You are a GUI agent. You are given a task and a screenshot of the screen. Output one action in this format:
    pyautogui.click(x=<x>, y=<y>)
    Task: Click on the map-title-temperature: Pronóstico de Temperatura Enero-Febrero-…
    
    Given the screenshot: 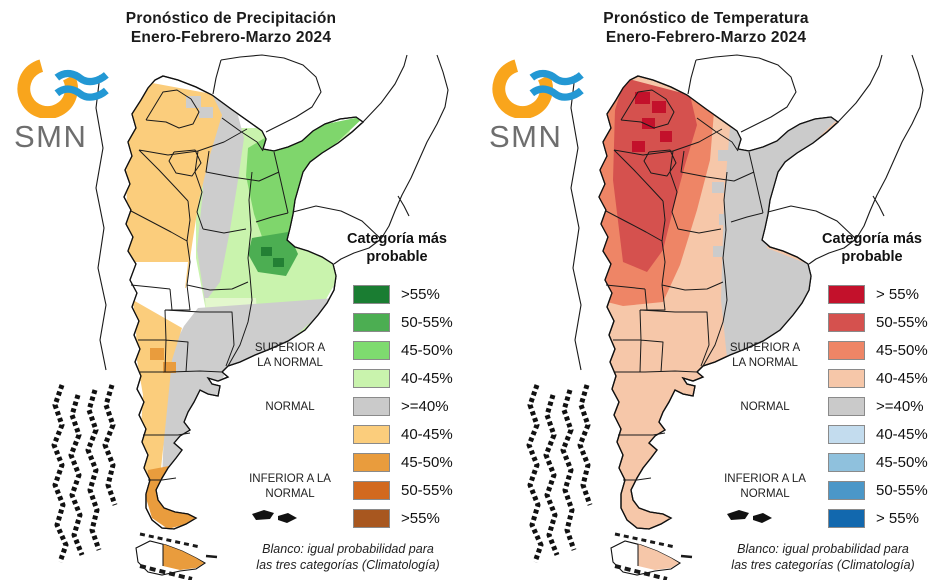 What is the action you would take?
    pyautogui.click(x=706, y=28)
    